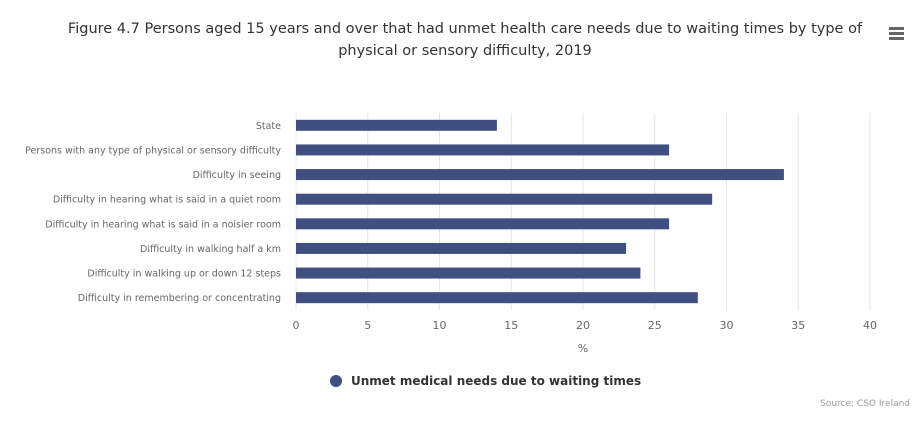  What do you see at coordinates (798, 325) in the screenshot?
I see `x-tick-label: 35` at bounding box center [798, 325].